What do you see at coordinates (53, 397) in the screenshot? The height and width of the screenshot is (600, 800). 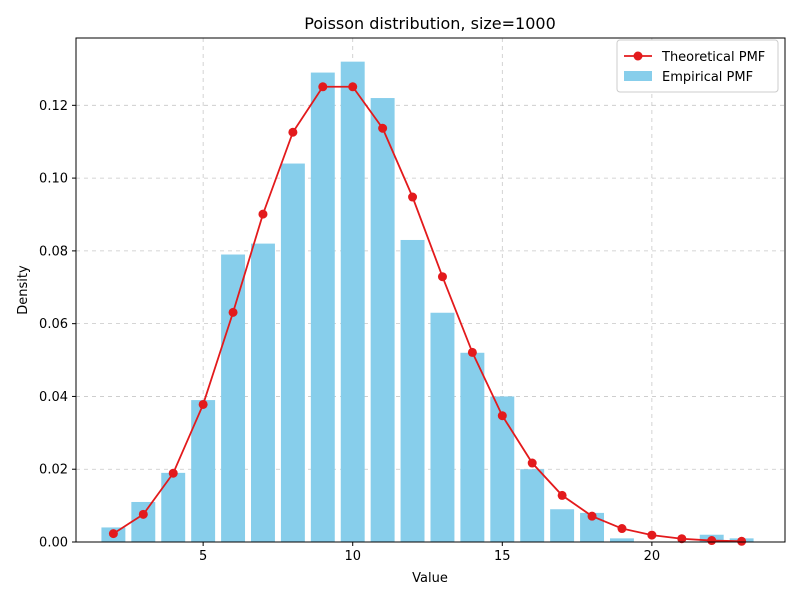 I see `y-tick-label: 0.04` at bounding box center [53, 397].